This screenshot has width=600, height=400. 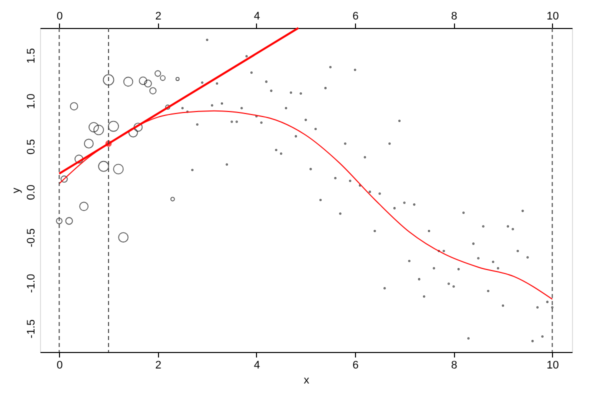 I want to click on y-tick-label: 1.0, so click(x=32, y=101).